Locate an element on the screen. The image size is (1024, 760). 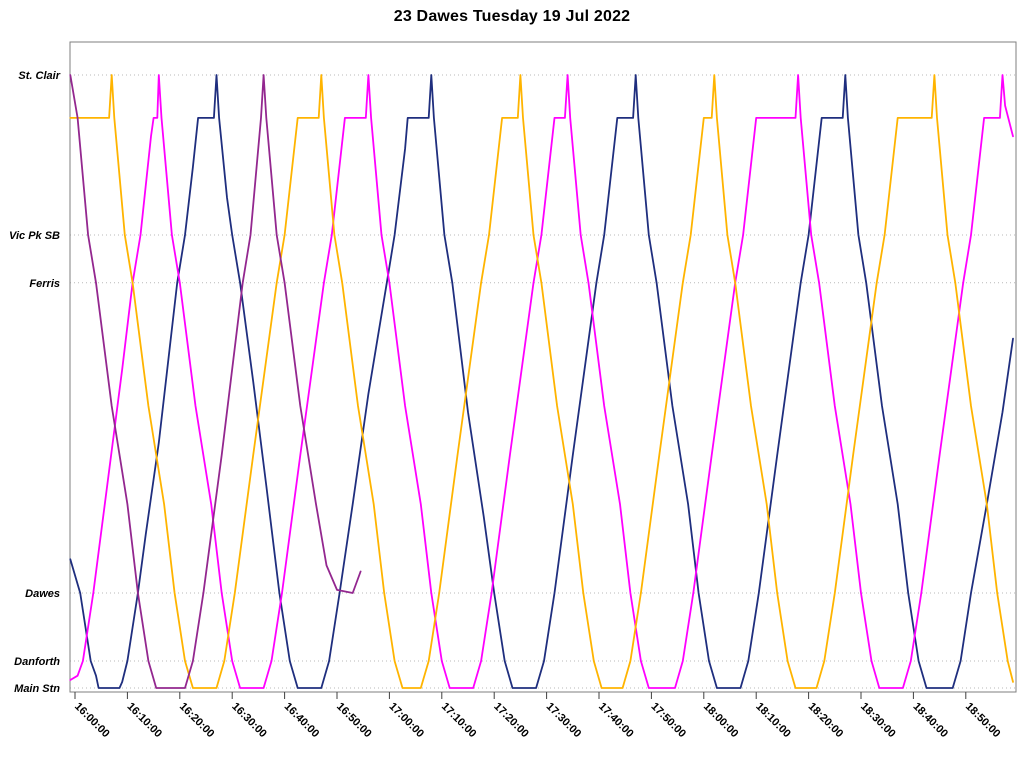
x-tick-label: 16:20:00 is located at coordinates (197, 720).